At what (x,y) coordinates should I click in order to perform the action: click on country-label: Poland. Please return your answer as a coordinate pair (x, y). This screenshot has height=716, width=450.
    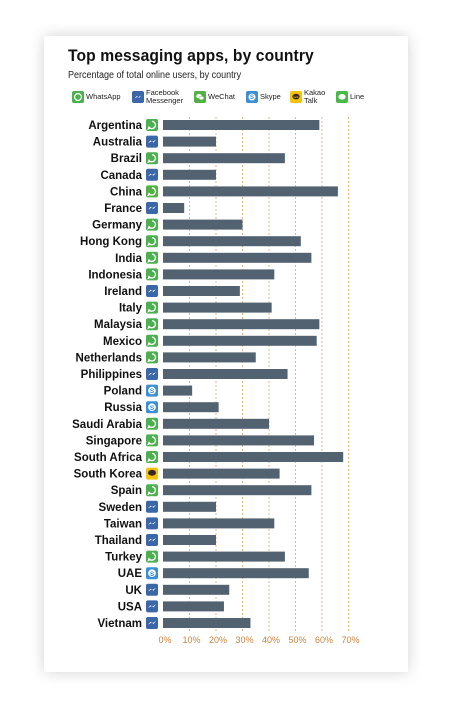
    Looking at the image, I should click on (123, 392).